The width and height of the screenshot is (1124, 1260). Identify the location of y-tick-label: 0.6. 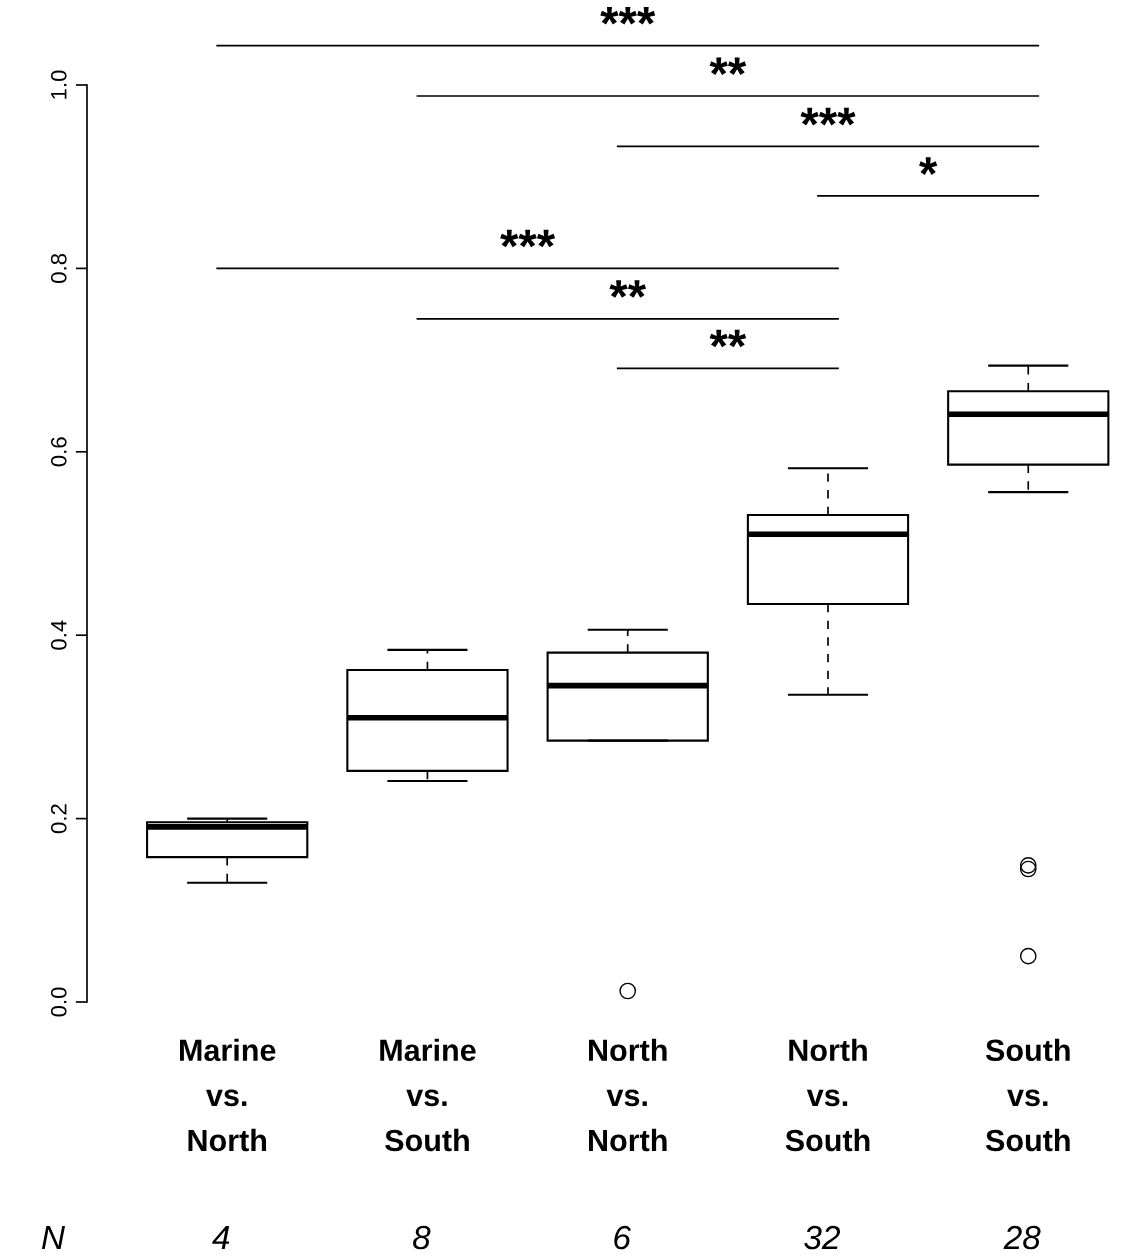
(58, 452).